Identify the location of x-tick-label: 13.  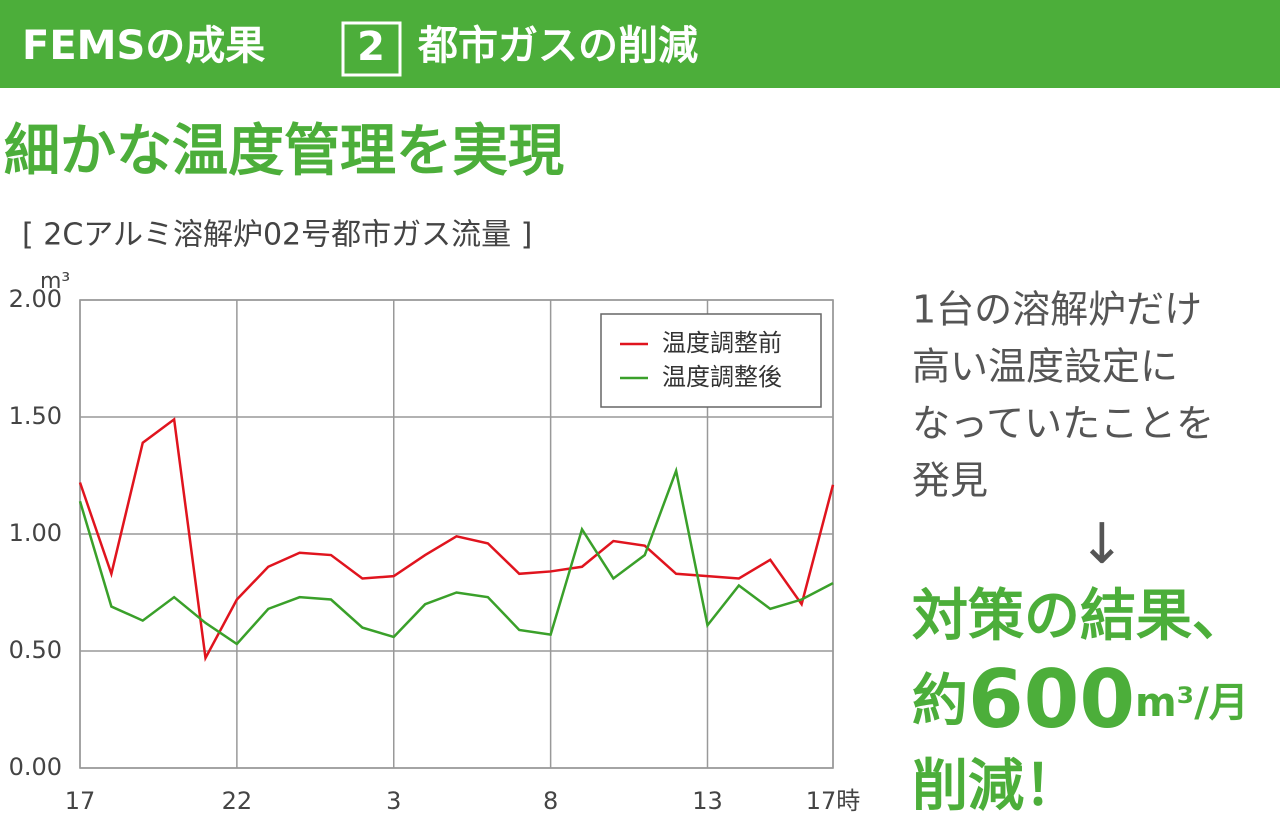
(707, 801).